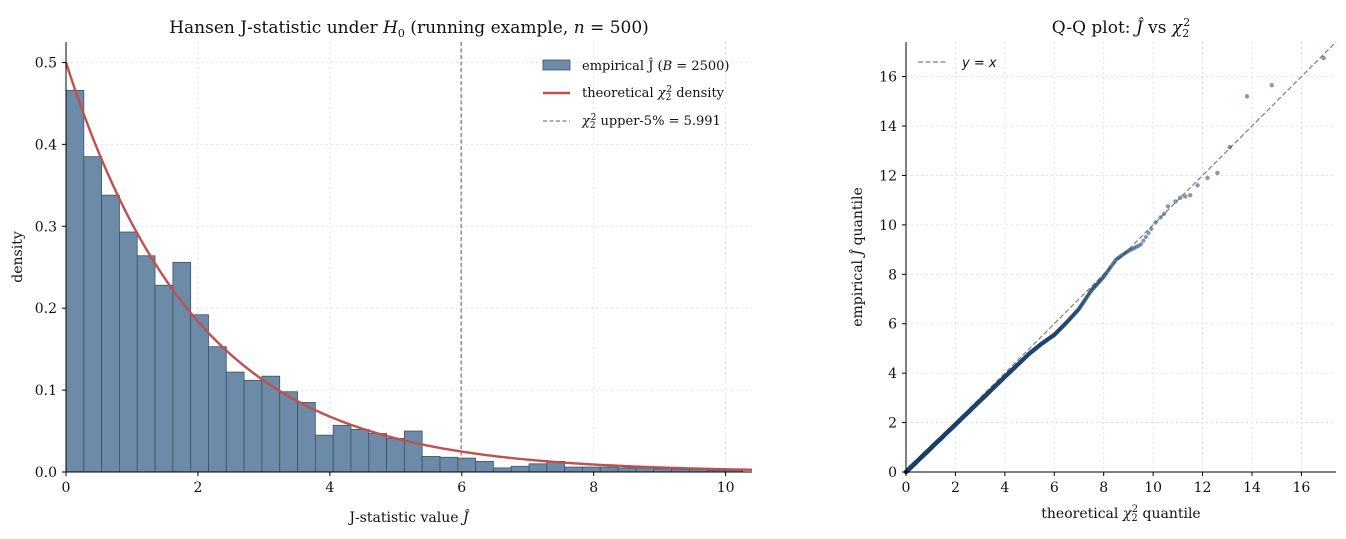 The height and width of the screenshot is (539, 1346). Describe the element at coordinates (653, 94) in the screenshot. I see `legend-density-label: theoretical χ22 density` at that location.